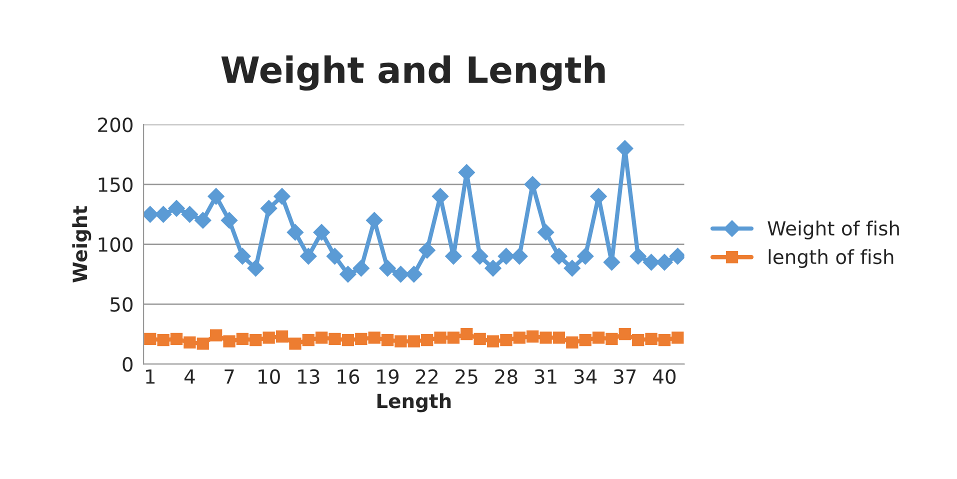 Image resolution: width=957 pixels, height=479 pixels. What do you see at coordinates (388, 376) in the screenshot?
I see `x-tick-label: 19` at bounding box center [388, 376].